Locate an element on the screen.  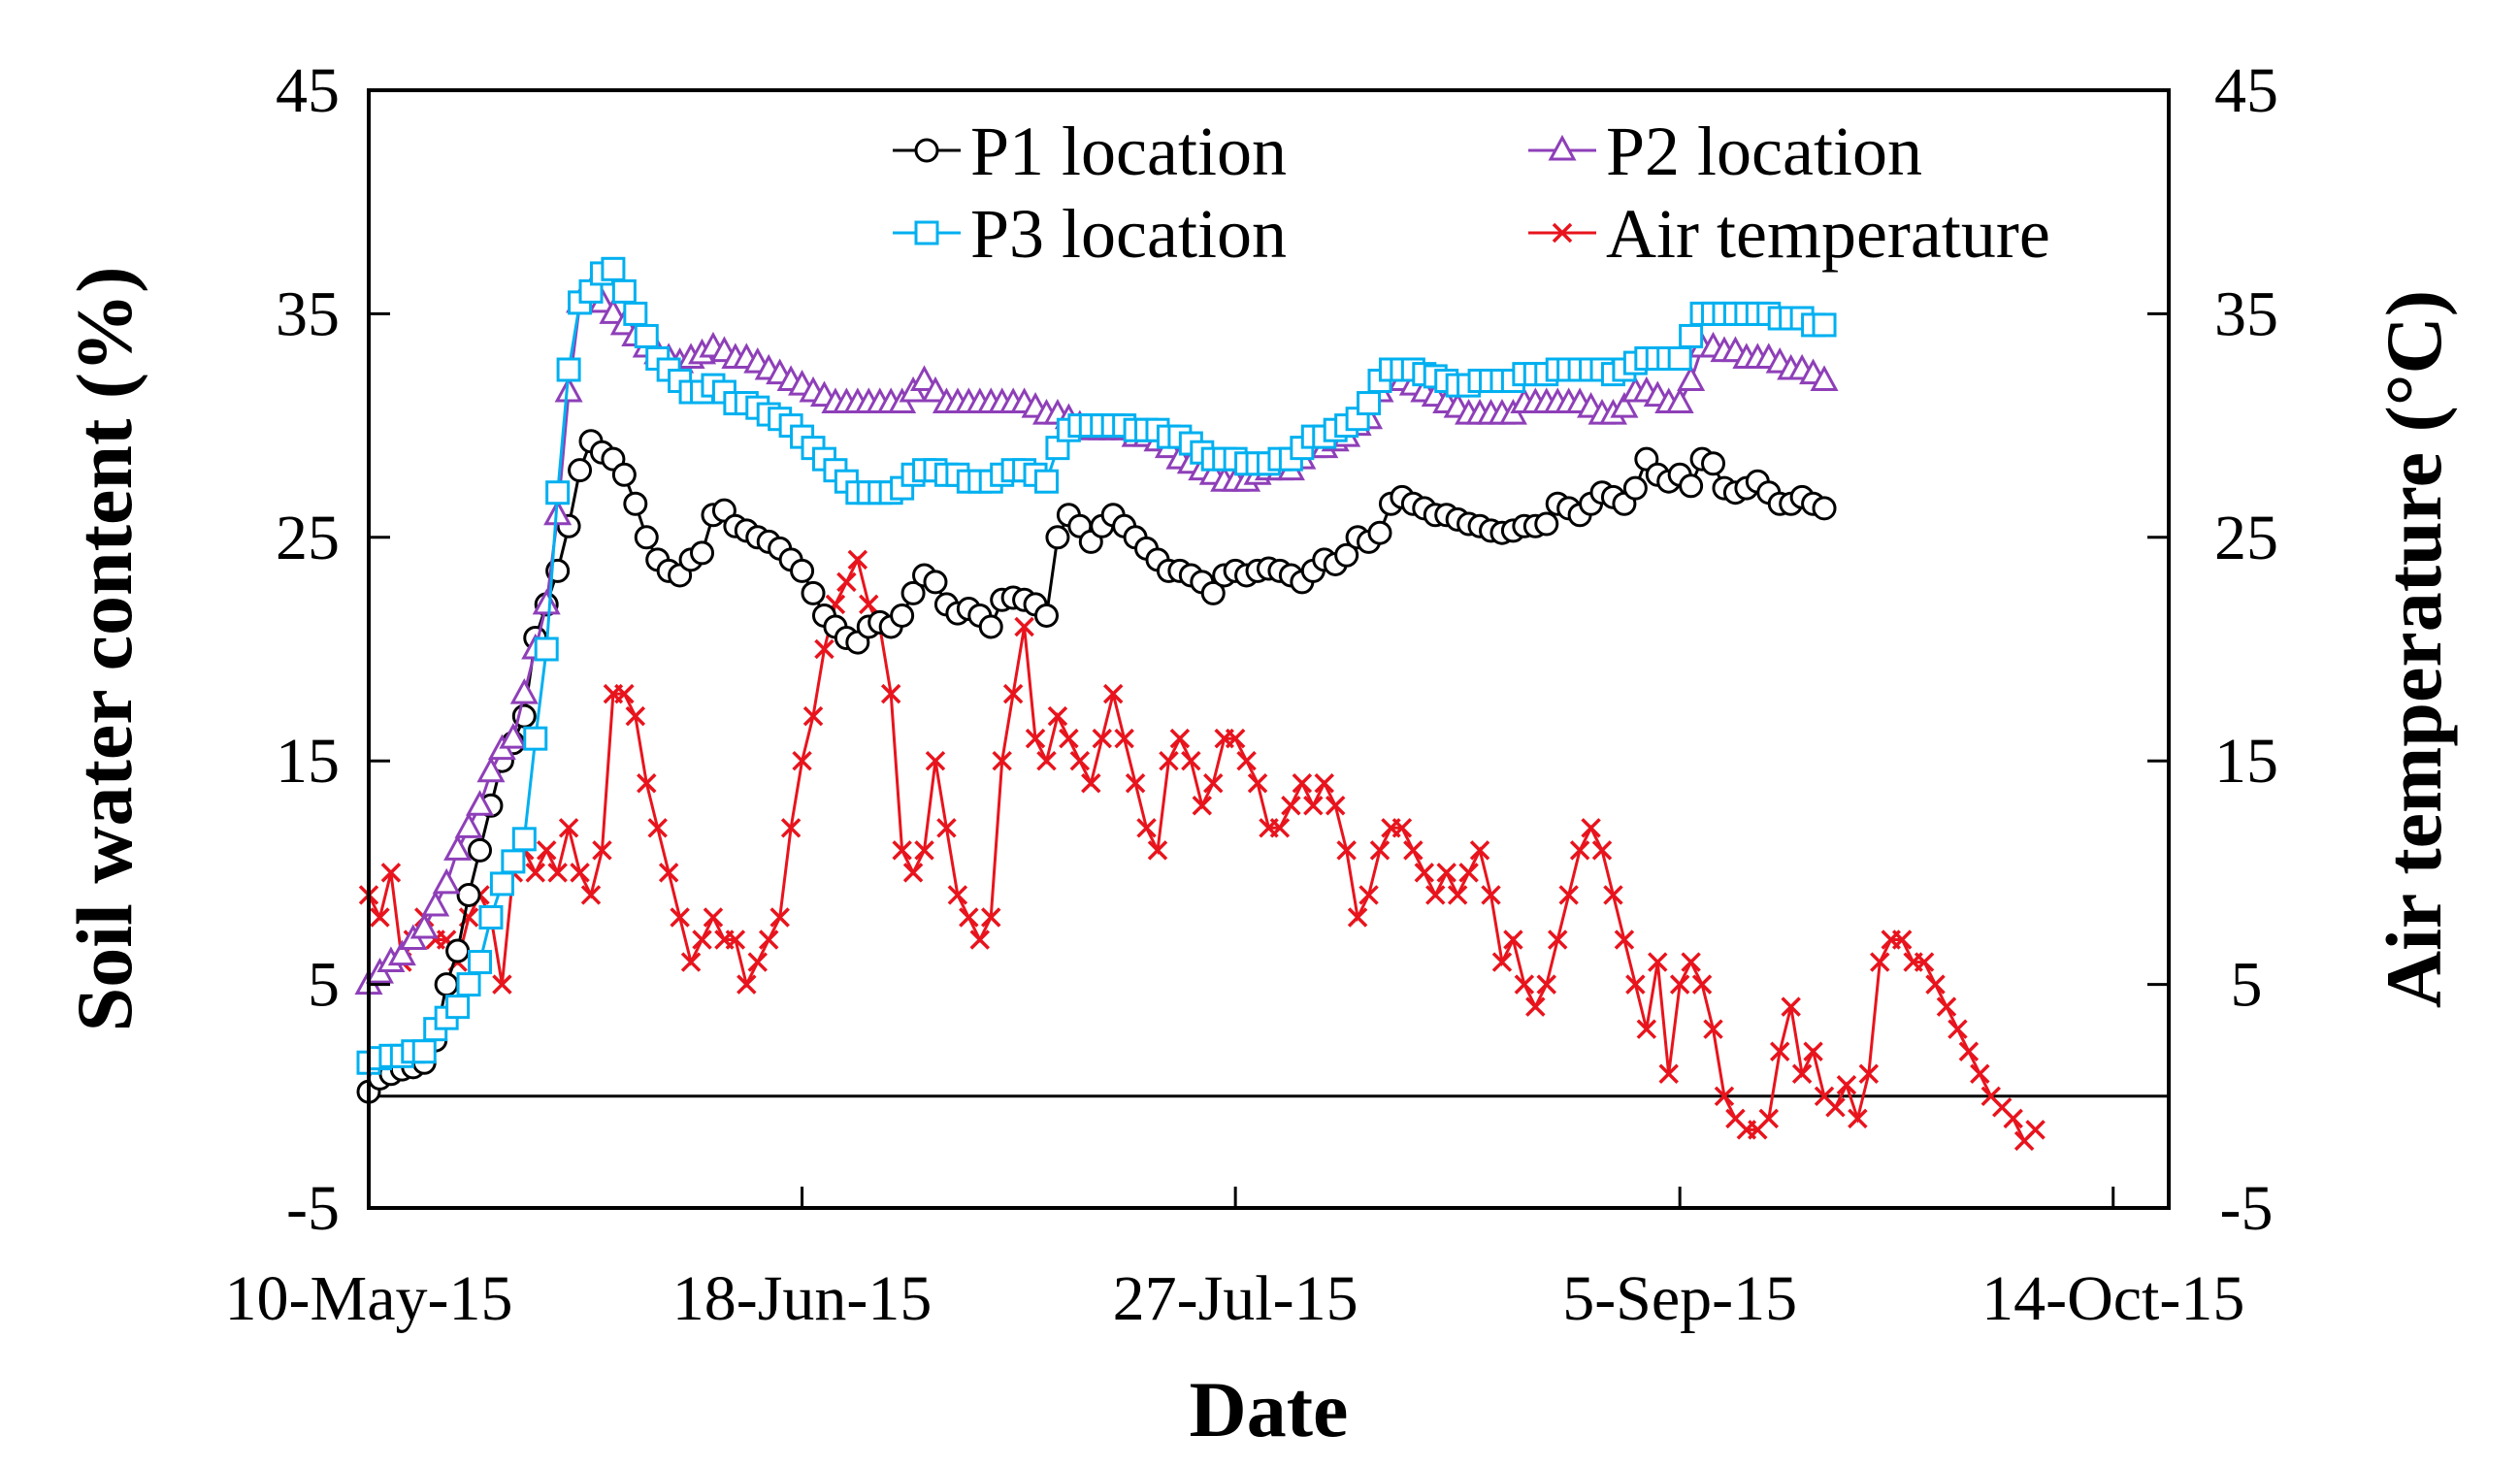
y-left-tick-label: 15 is located at coordinates (308, 761).